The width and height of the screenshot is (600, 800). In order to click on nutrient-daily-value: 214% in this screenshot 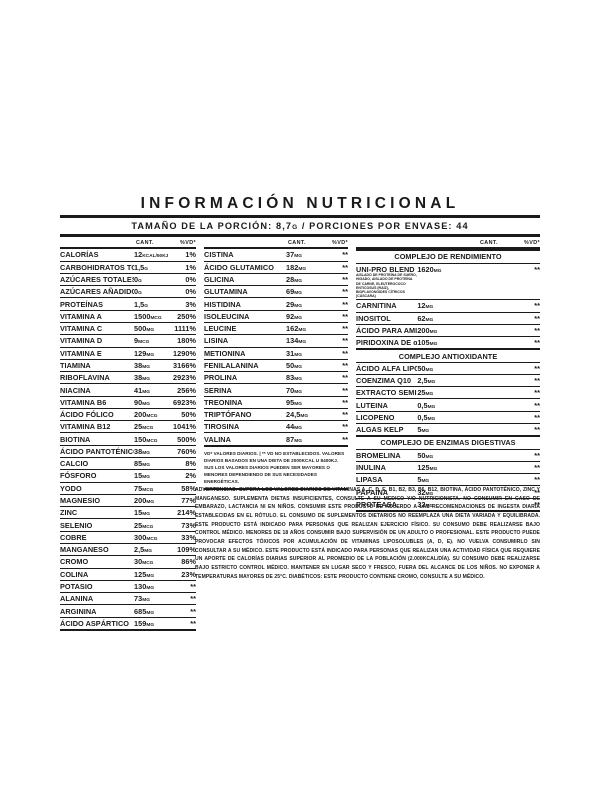, I will do `click(183, 513)`.